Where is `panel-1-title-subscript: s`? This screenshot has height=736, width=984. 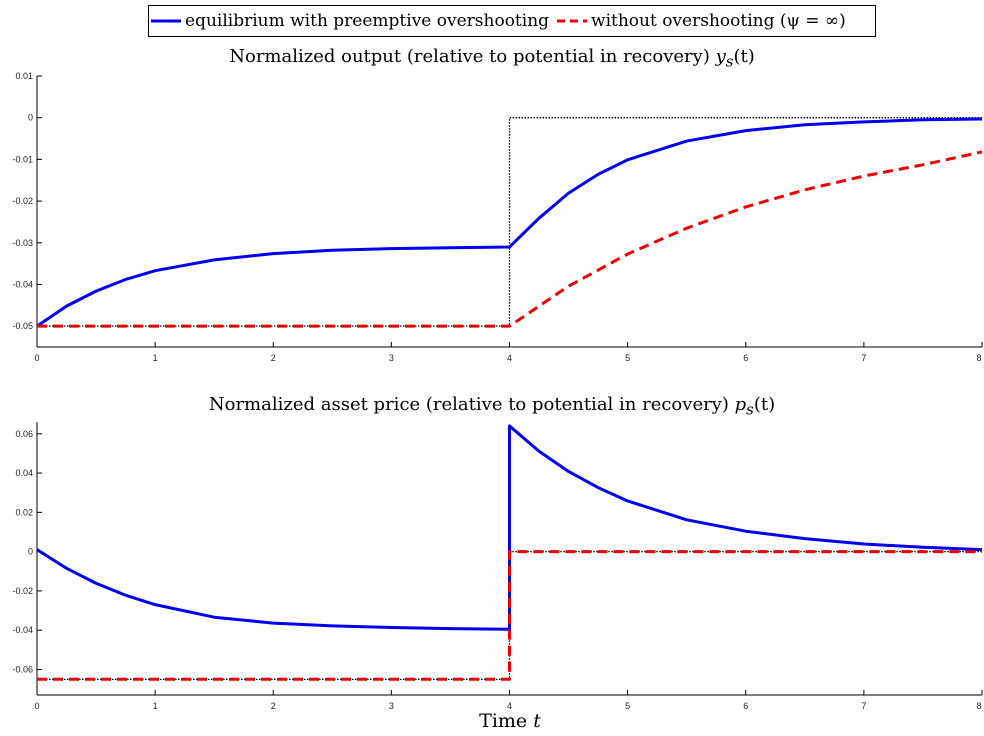 panel-1-title-subscript: s is located at coordinates (729, 61).